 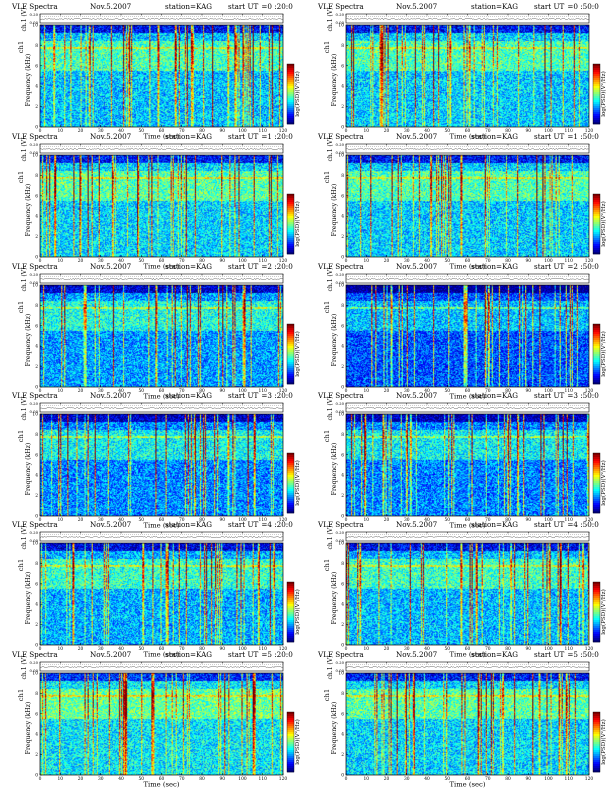 What do you see at coordinates (161, 76) in the screenshot?
I see `spectrogram-frame` at bounding box center [161, 76].